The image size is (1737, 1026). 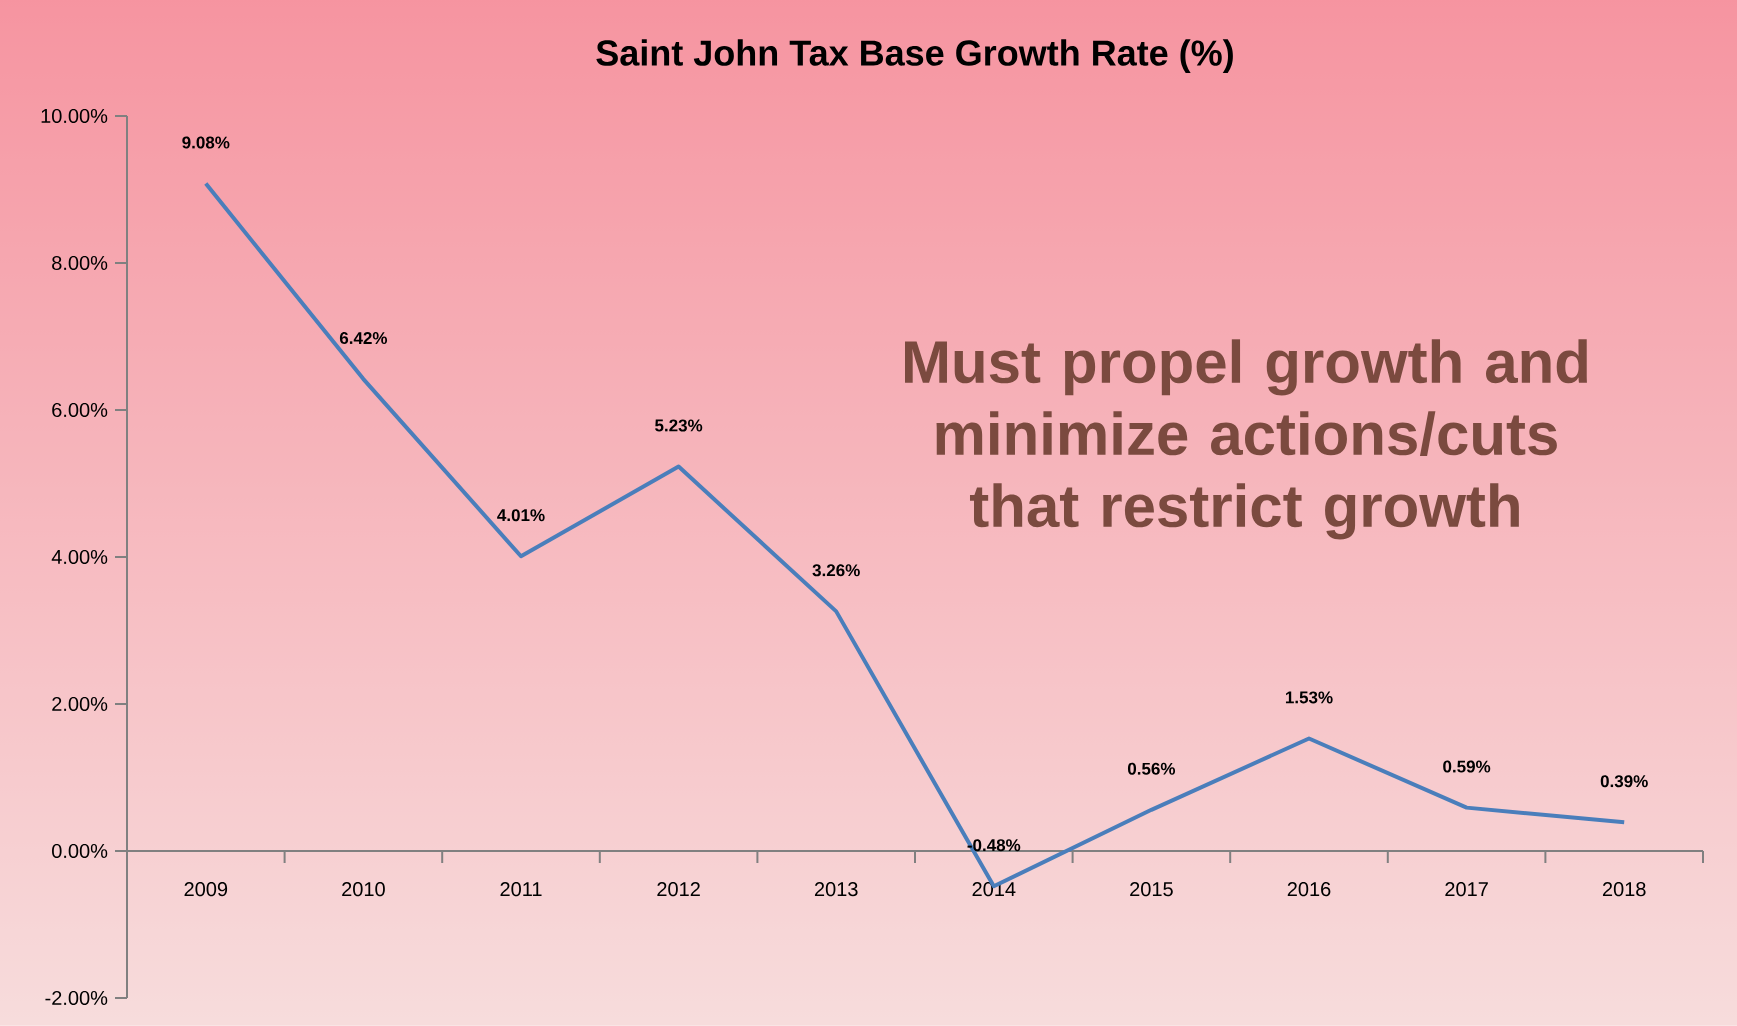 I want to click on x-tick-label: 2010, so click(x=363, y=889).